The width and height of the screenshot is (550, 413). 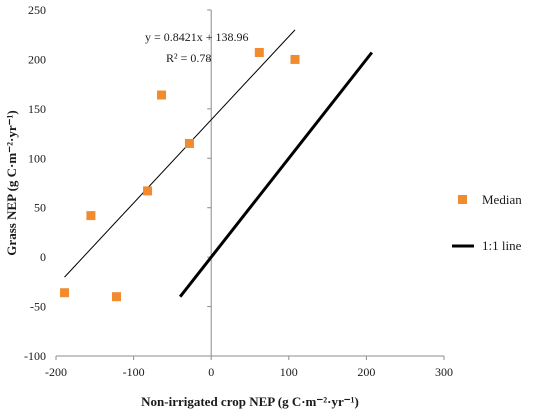 What do you see at coordinates (289, 372) in the screenshot?
I see `x-tick-label: 100` at bounding box center [289, 372].